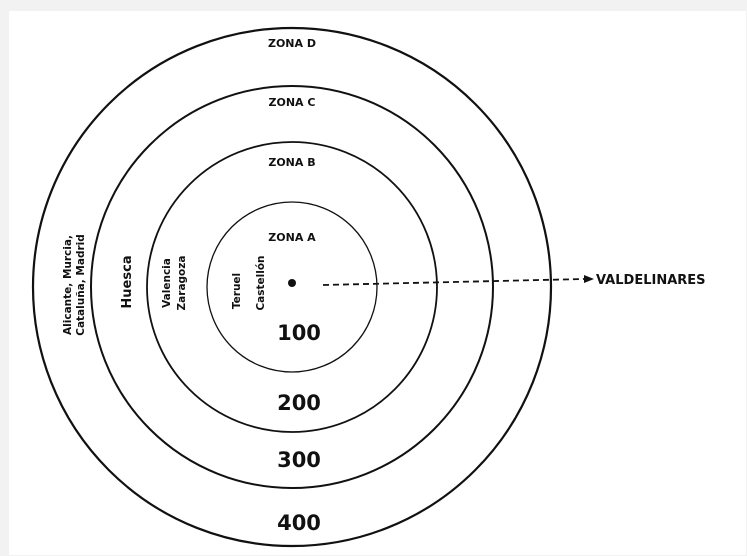 The width and height of the screenshot is (747, 556). I want to click on zone-d-distance: 400, so click(299, 523).